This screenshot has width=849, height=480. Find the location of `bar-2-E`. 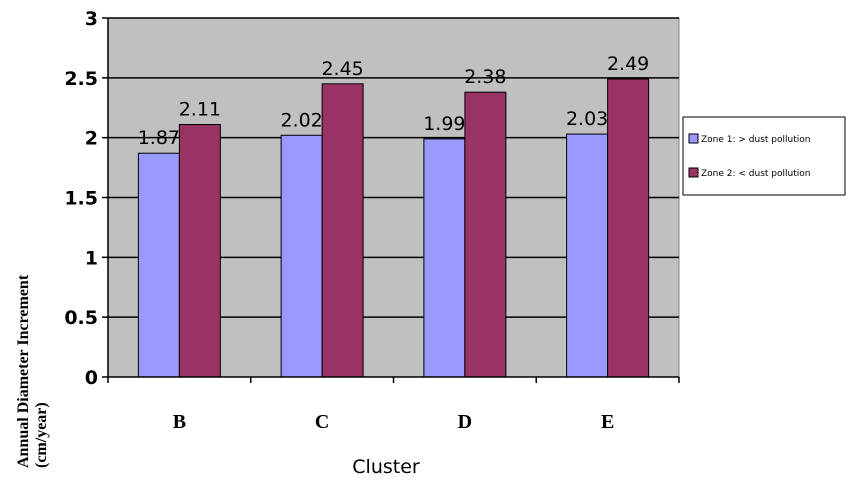

bar-2-E is located at coordinates (628, 228).